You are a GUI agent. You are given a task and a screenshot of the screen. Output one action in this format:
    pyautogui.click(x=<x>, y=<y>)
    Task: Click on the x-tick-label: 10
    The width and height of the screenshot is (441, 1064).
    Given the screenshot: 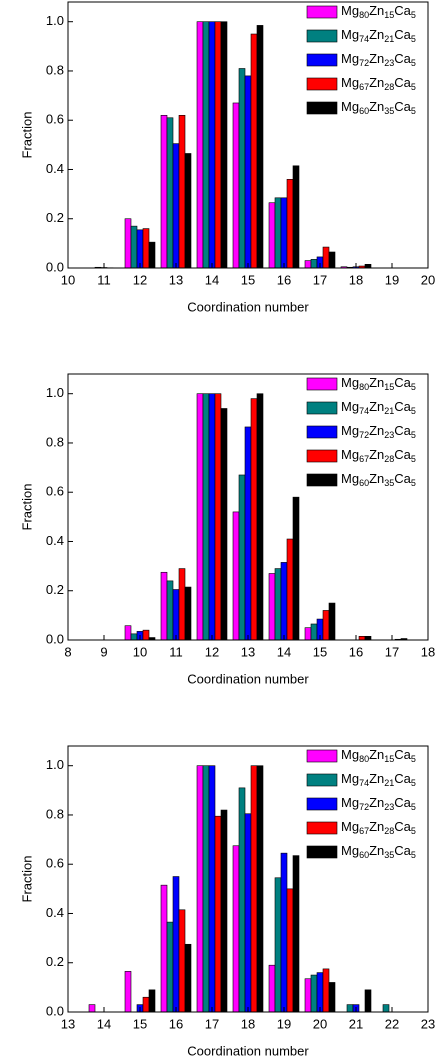 What is the action you would take?
    pyautogui.click(x=68, y=279)
    